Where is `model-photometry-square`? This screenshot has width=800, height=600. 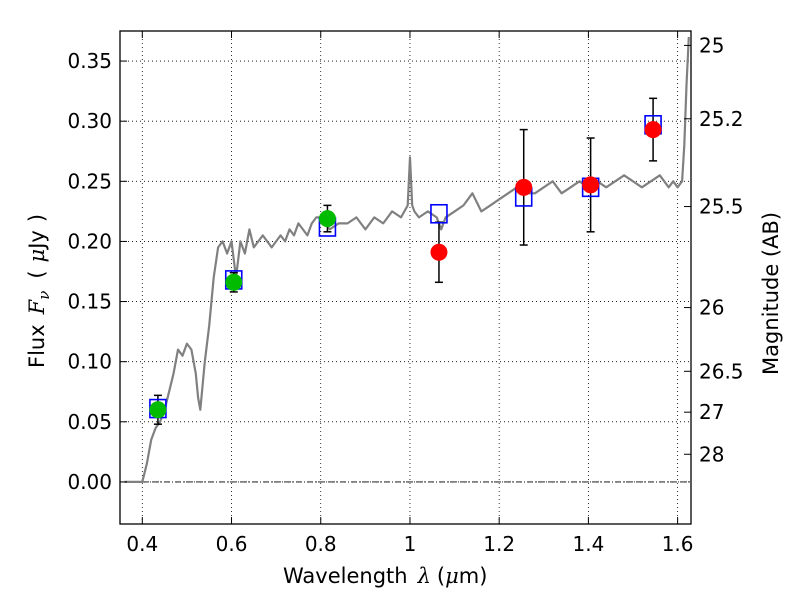
model-photometry-square is located at coordinates (439, 213).